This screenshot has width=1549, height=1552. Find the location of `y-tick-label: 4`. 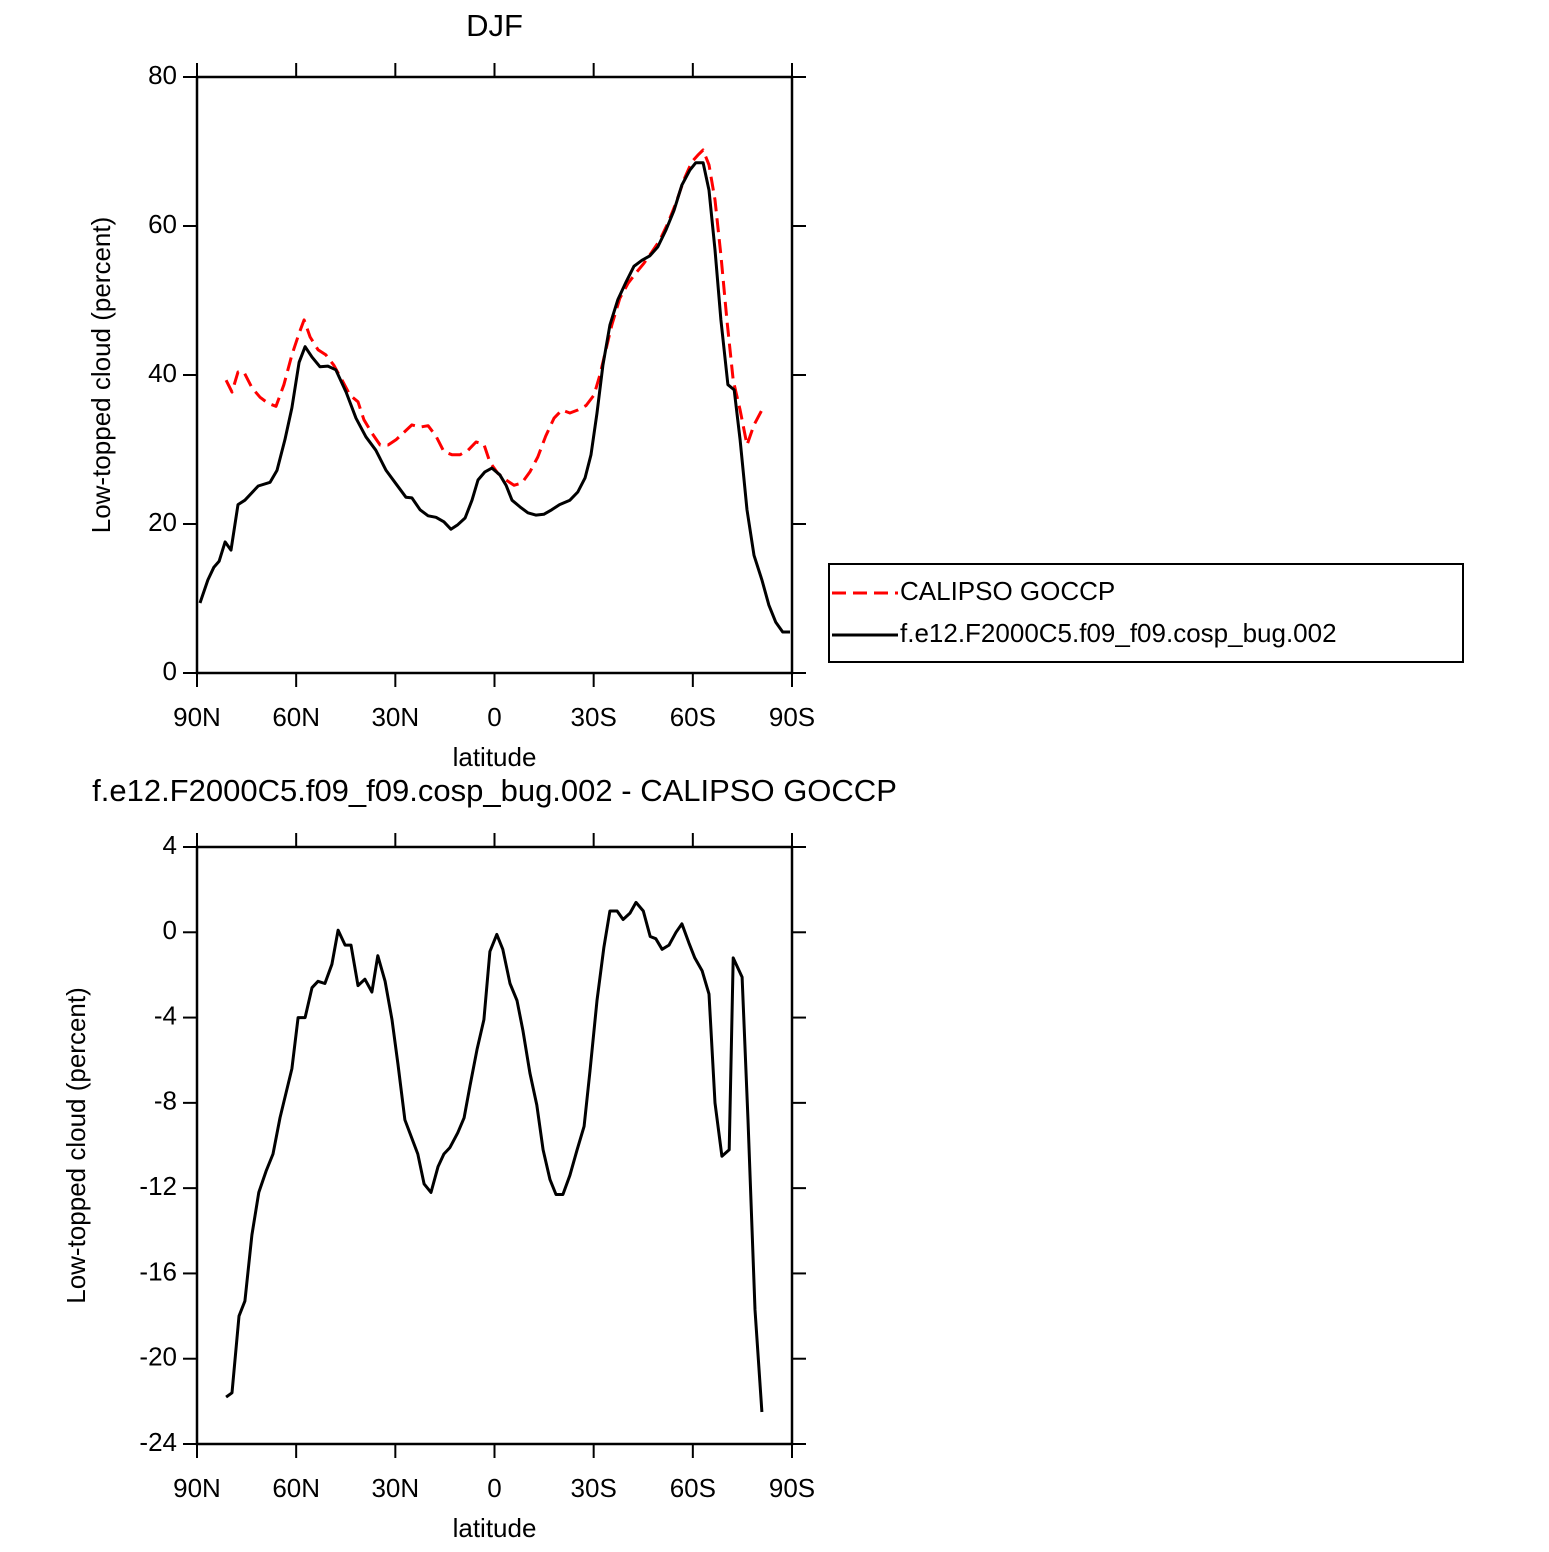

y-tick-label: 4 is located at coordinates (170, 845).